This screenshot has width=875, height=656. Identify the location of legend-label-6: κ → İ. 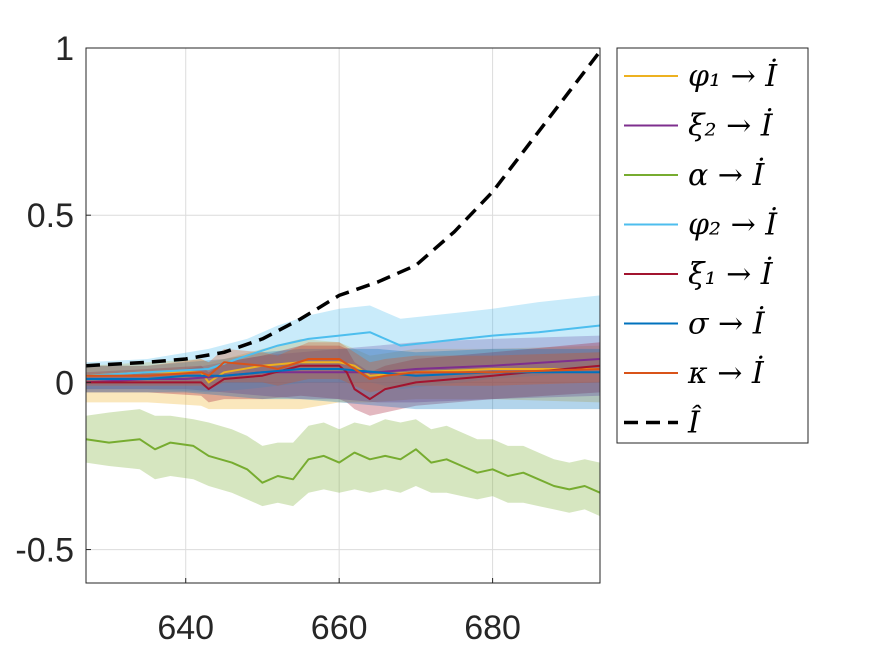
(726, 373).